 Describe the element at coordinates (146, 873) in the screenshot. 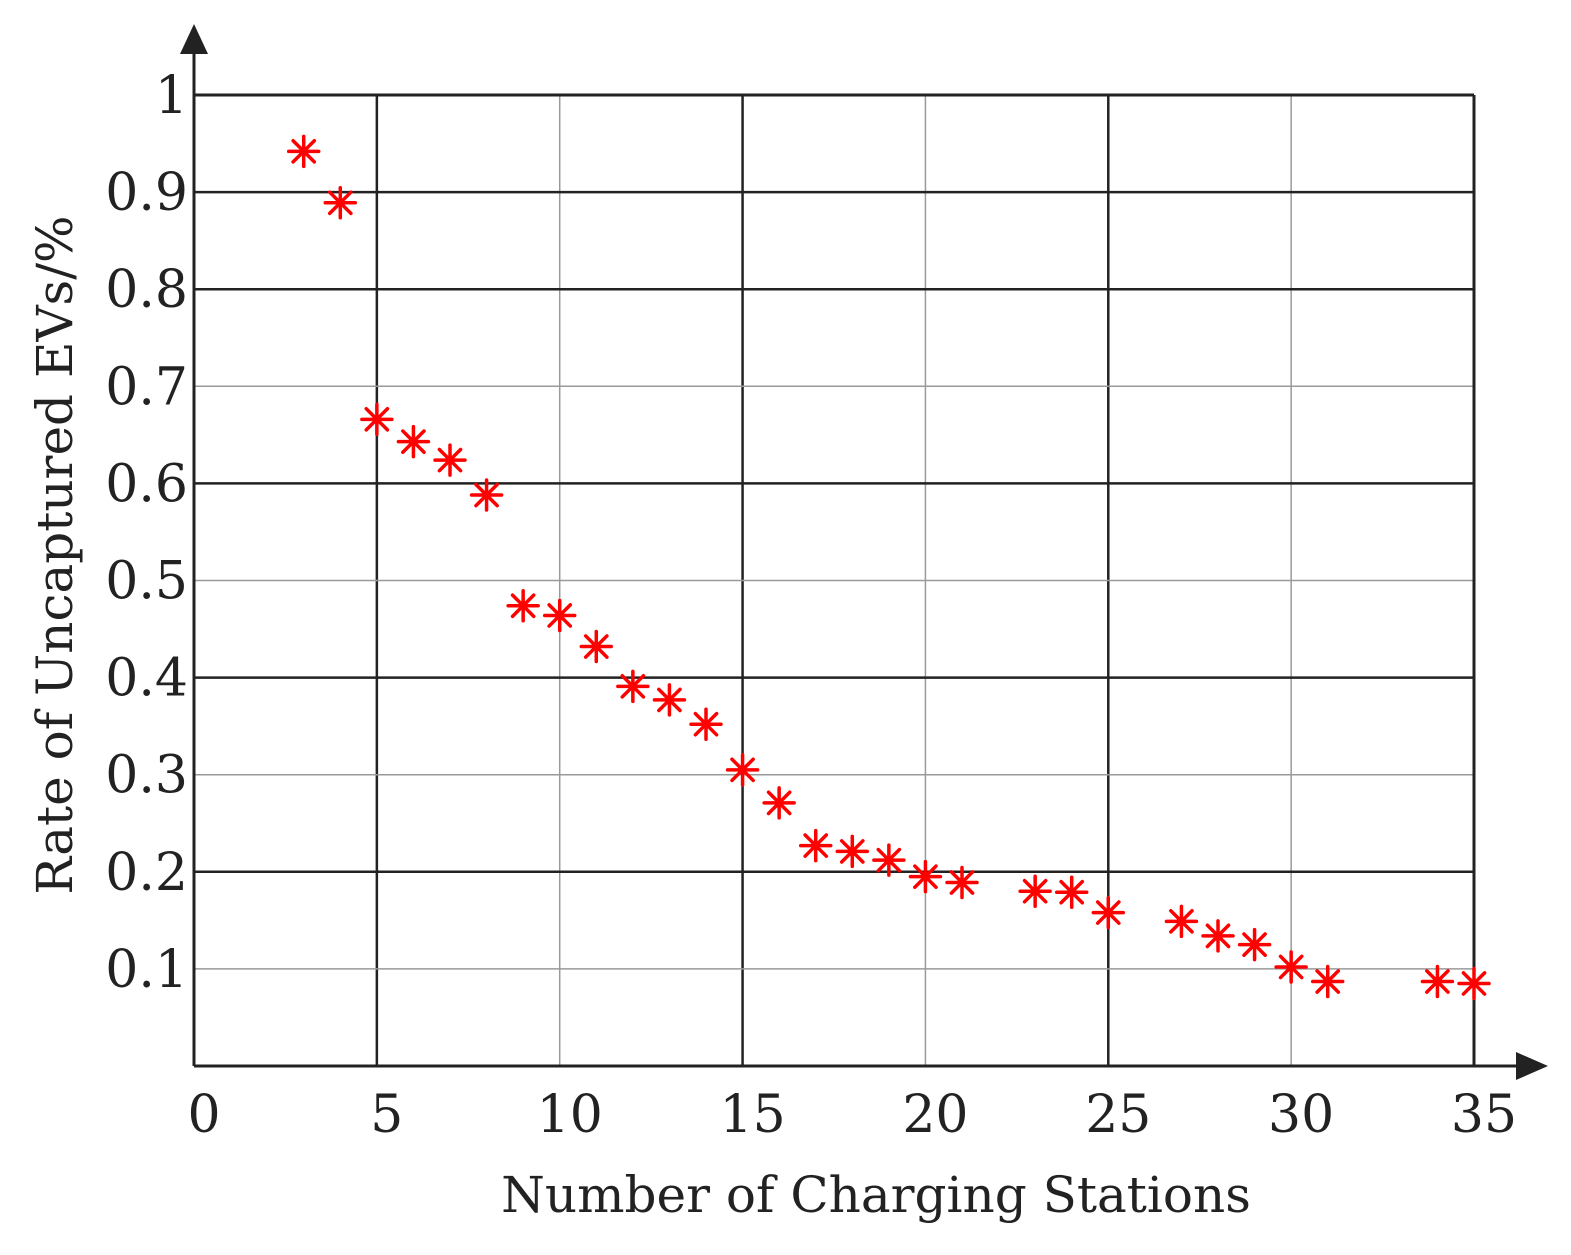

I see `y-tick-label-1: 0.2` at that location.